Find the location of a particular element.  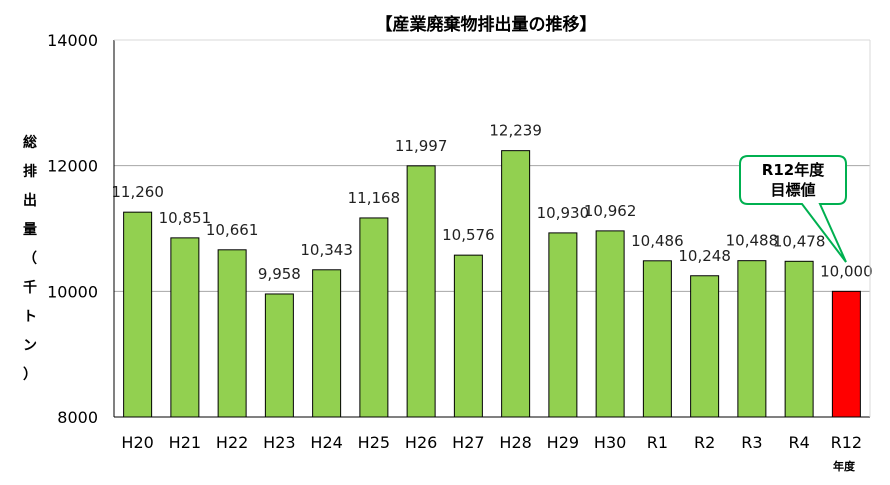

value-label: 10,478 is located at coordinates (799, 241).